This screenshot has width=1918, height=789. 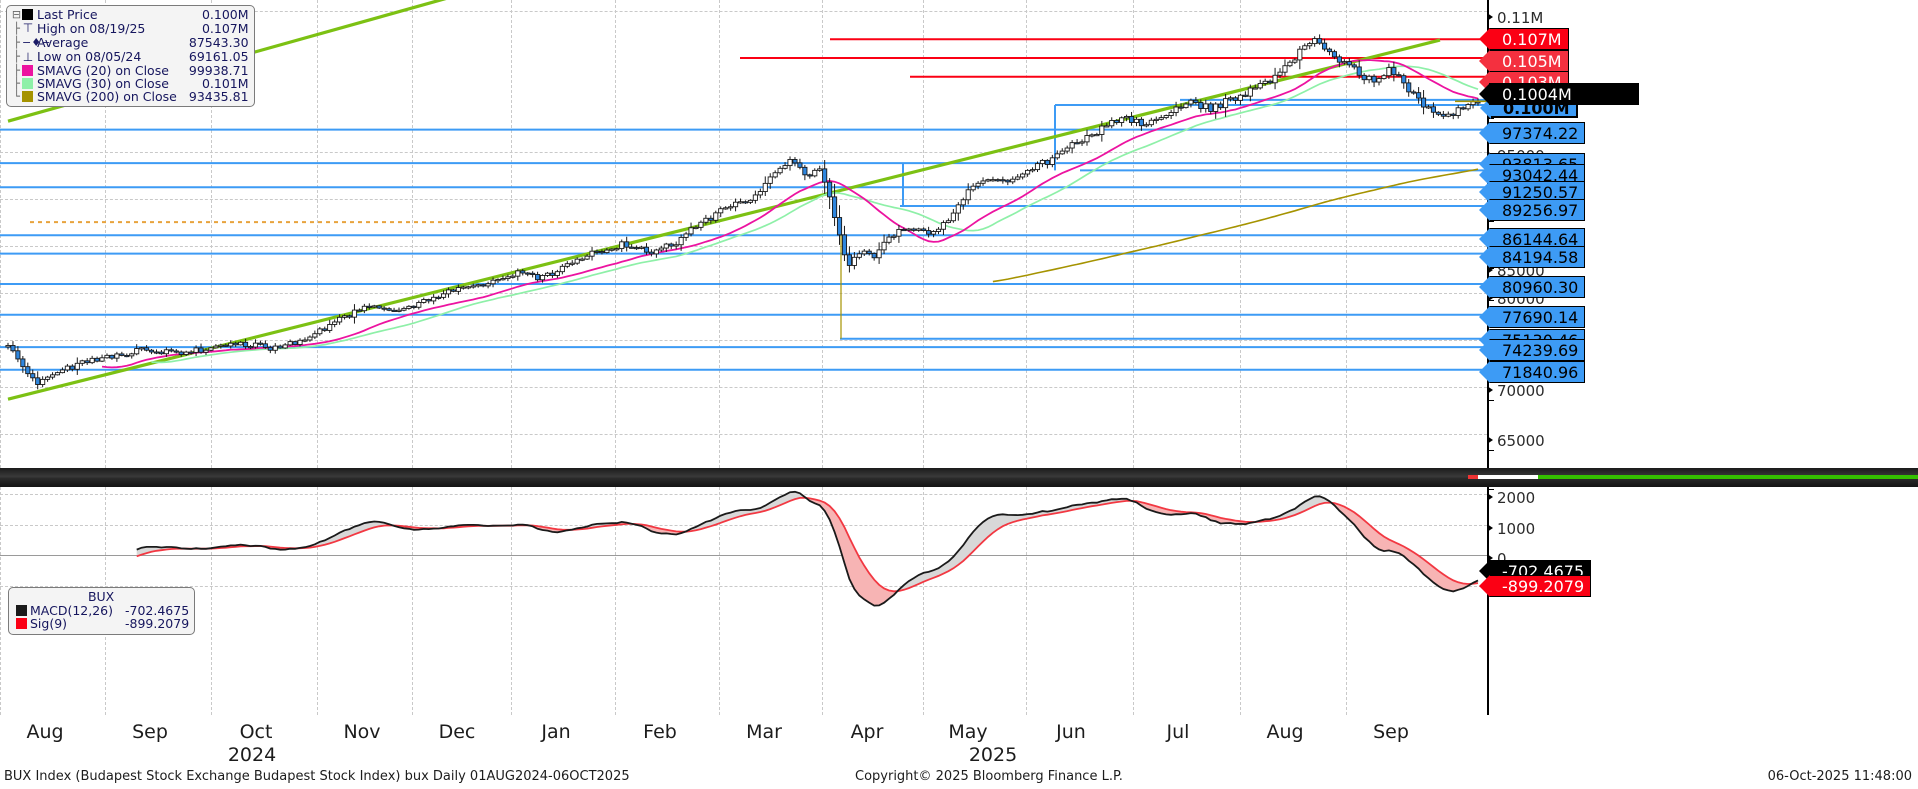 I want to click on legend-value: 0.107M, so click(x=225, y=28).